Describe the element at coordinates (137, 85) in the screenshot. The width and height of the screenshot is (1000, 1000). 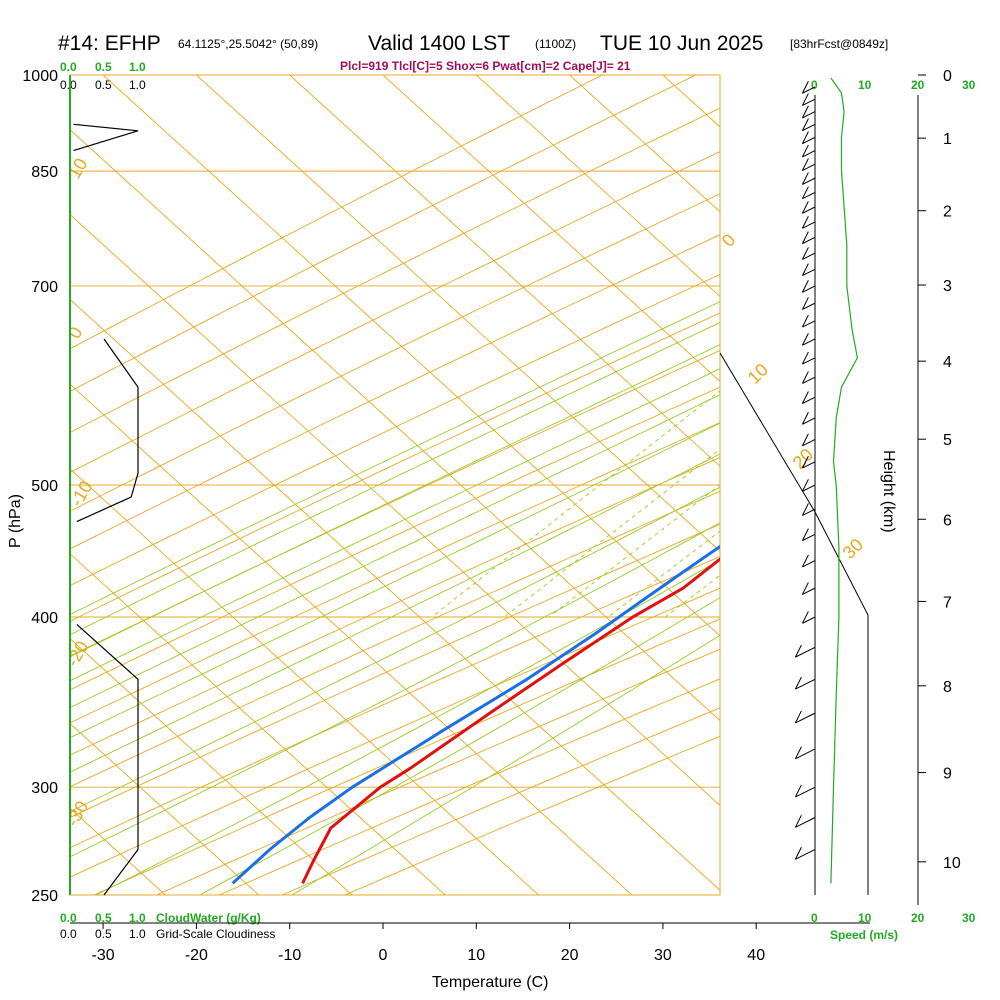
I see `cloud-scale-top-black-2: 1.0` at that location.